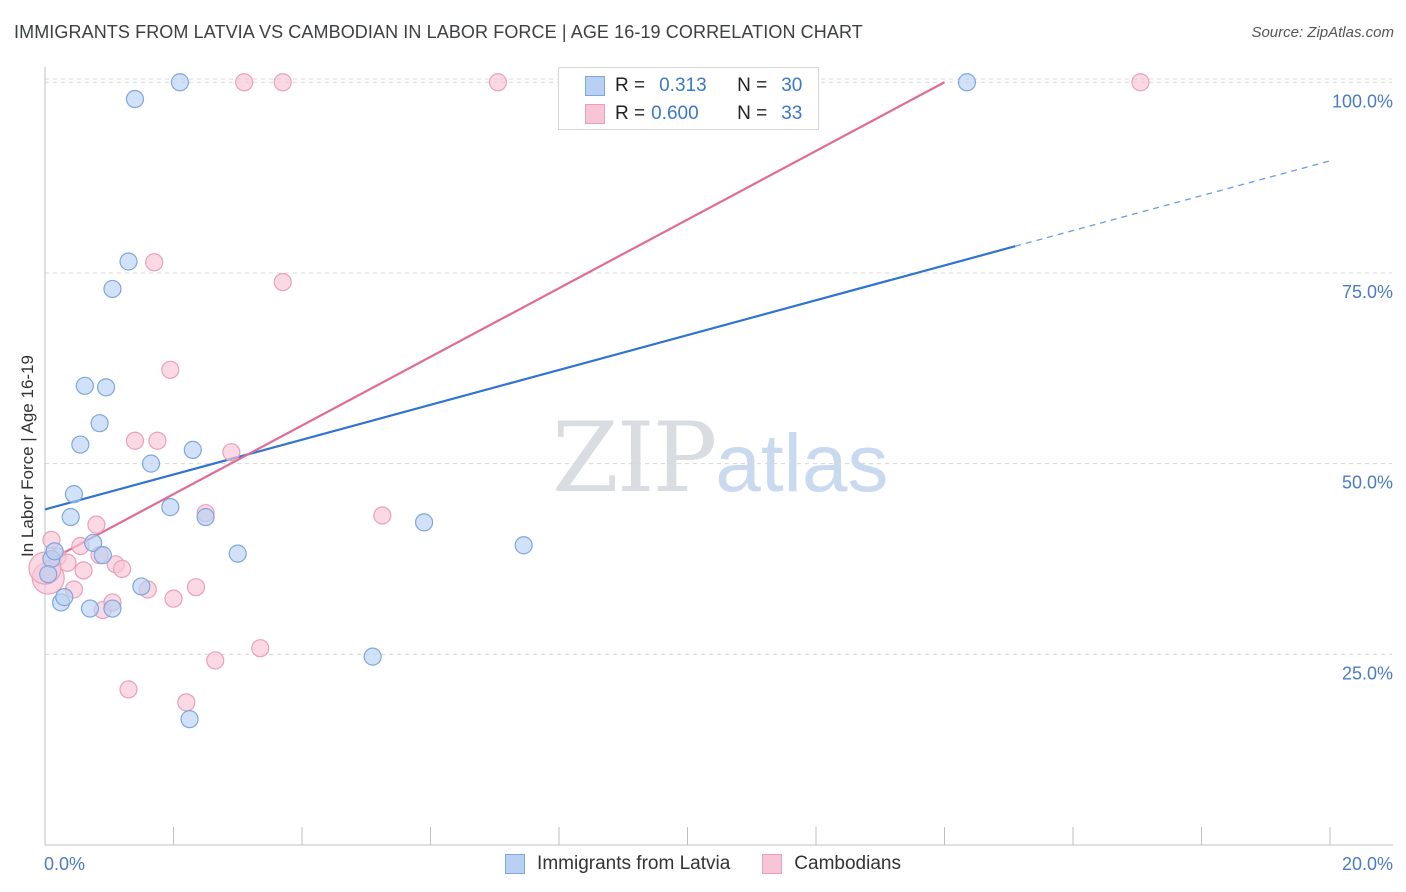 The height and width of the screenshot is (892, 1406). Describe the element at coordinates (792, 113) in the screenshot. I see `legend-n-value: 33` at that location.